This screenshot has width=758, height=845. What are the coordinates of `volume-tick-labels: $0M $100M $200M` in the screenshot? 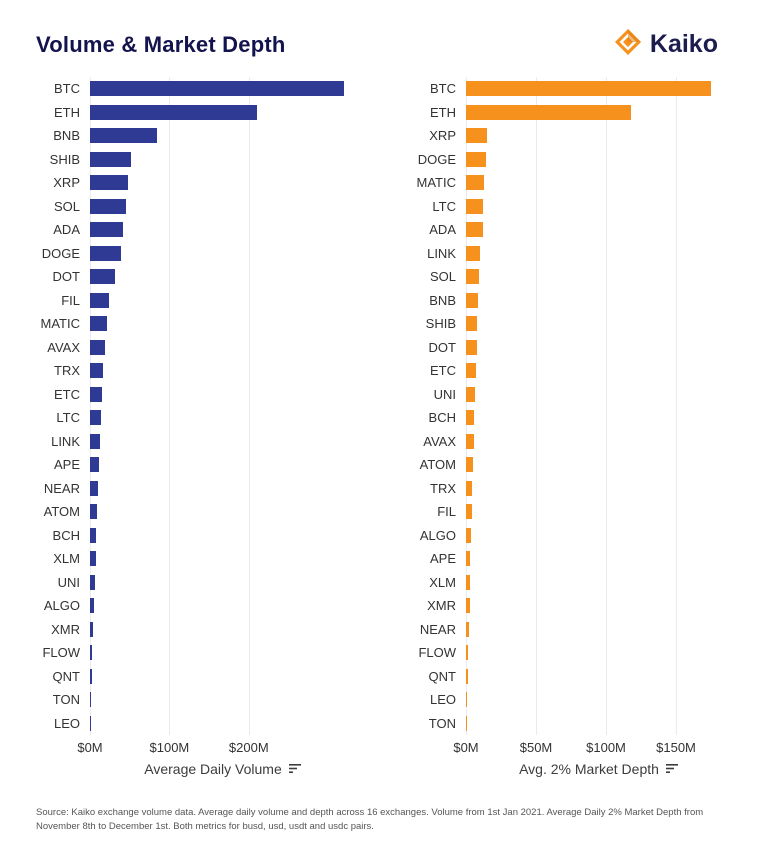 It's located at (216, 747).